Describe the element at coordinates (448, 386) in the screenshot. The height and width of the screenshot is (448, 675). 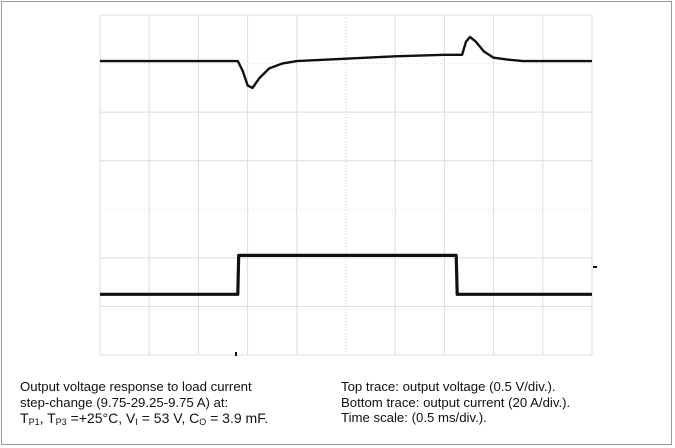
I see `top-trace-note: Top trace: output voltage (0.5 V/div.).` at that location.